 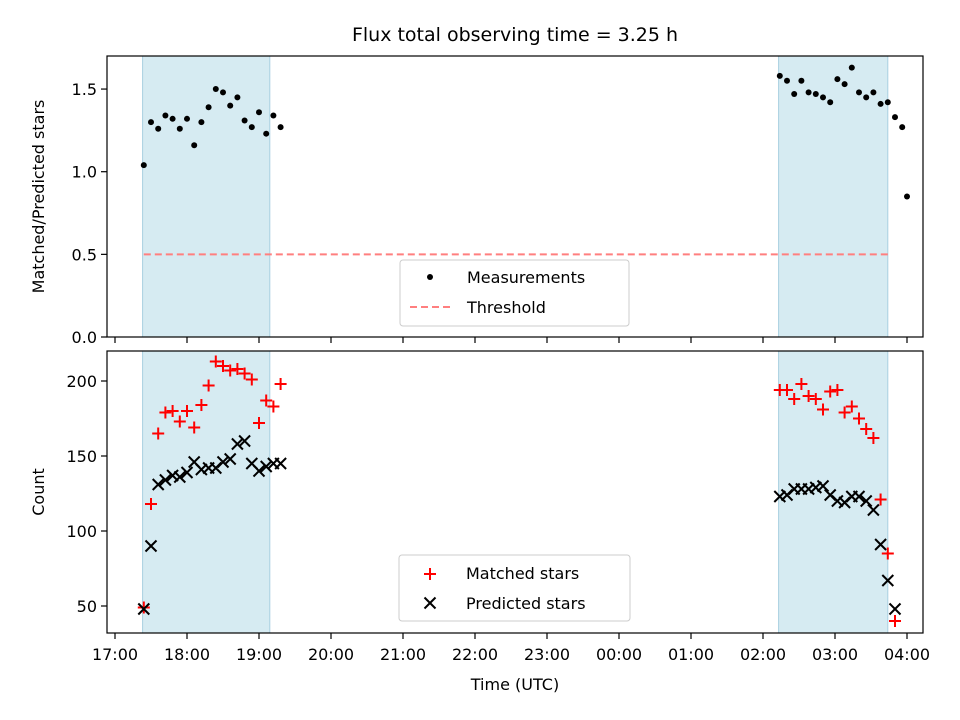 I want to click on y-tick-label: 0.0, so click(x=84, y=337).